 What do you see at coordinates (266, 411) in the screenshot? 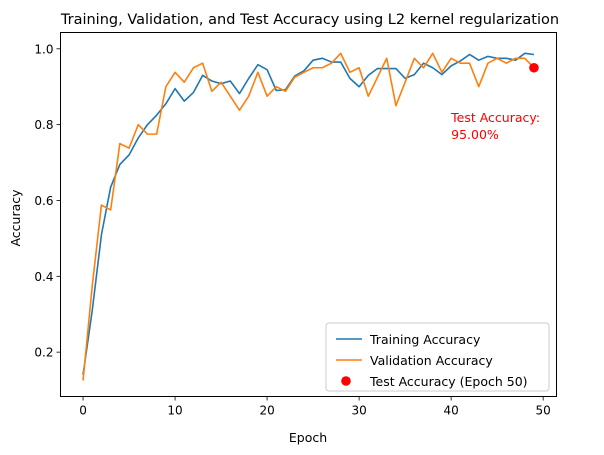
I see `x-tick-label: 20` at bounding box center [266, 411].